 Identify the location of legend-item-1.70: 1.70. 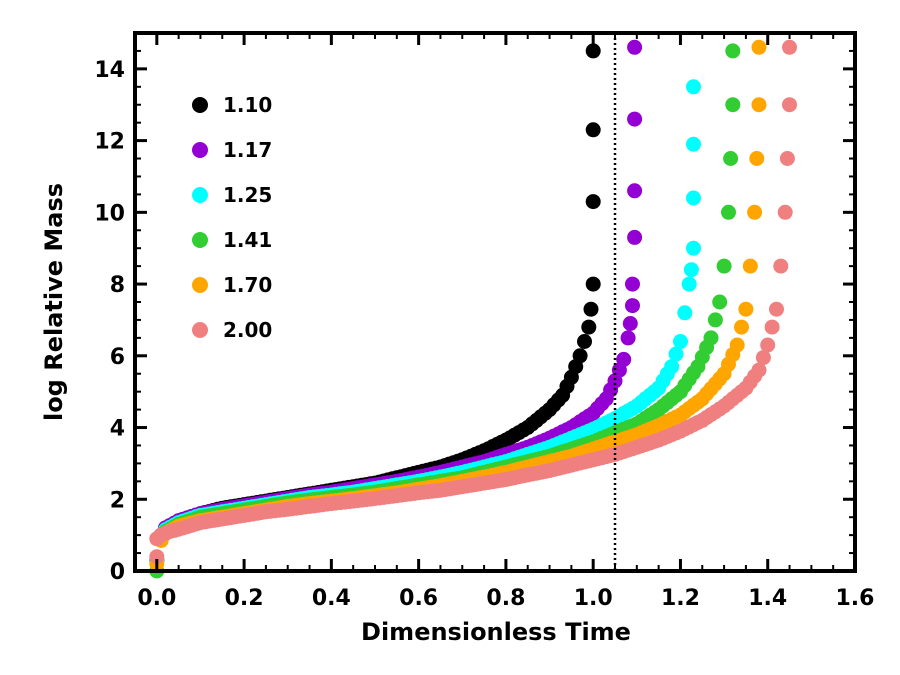
(232, 285).